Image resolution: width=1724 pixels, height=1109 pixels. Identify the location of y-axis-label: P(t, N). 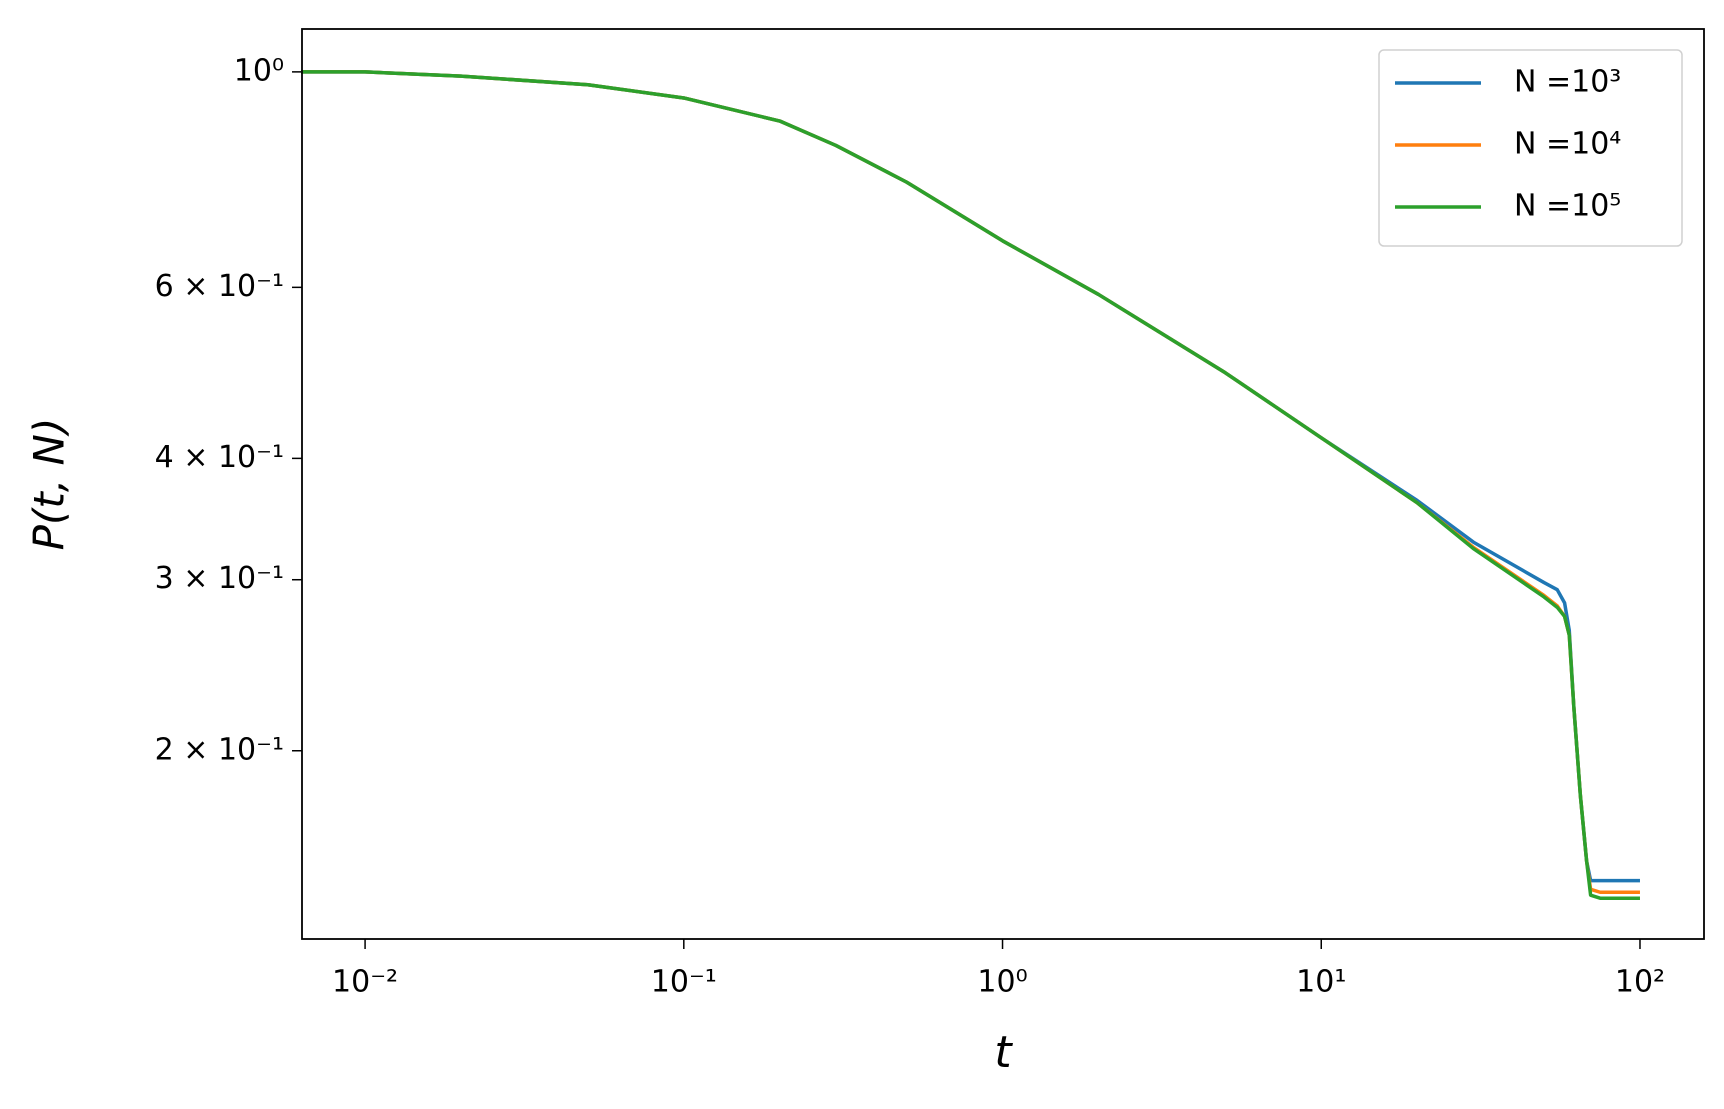
(49, 484).